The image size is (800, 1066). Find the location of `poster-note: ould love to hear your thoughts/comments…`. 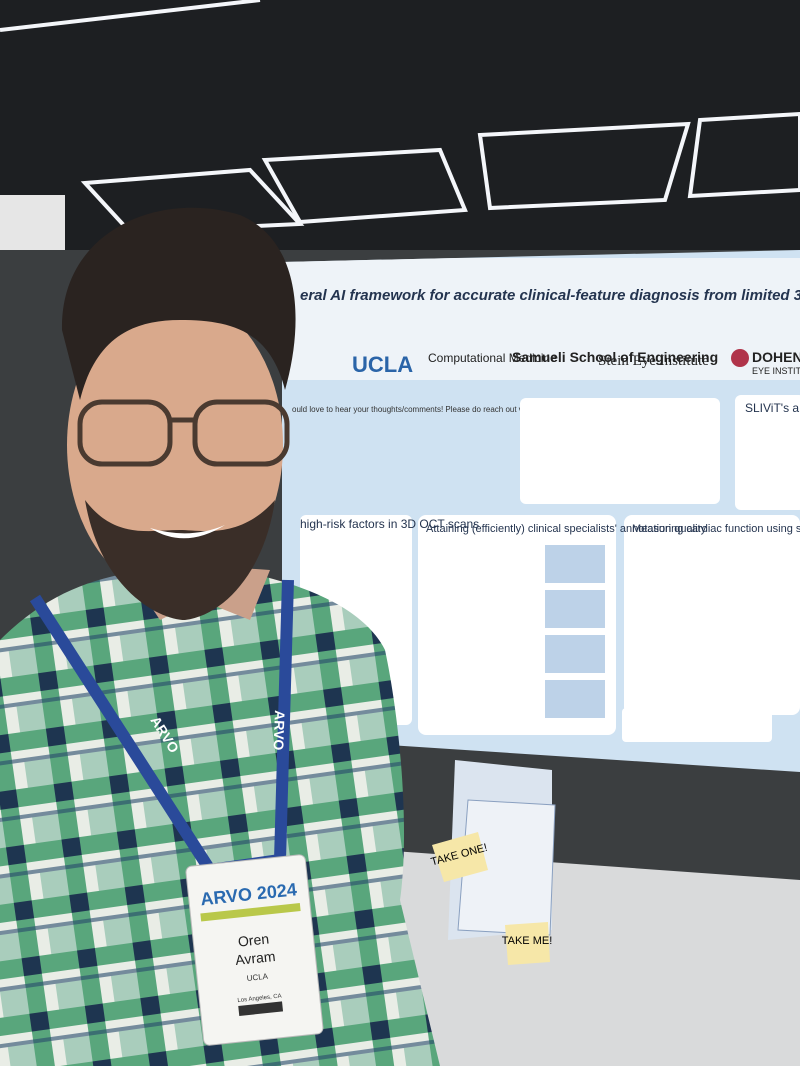

poster-note: ould love to hear your thoughts/comments… is located at coordinates (422, 409).